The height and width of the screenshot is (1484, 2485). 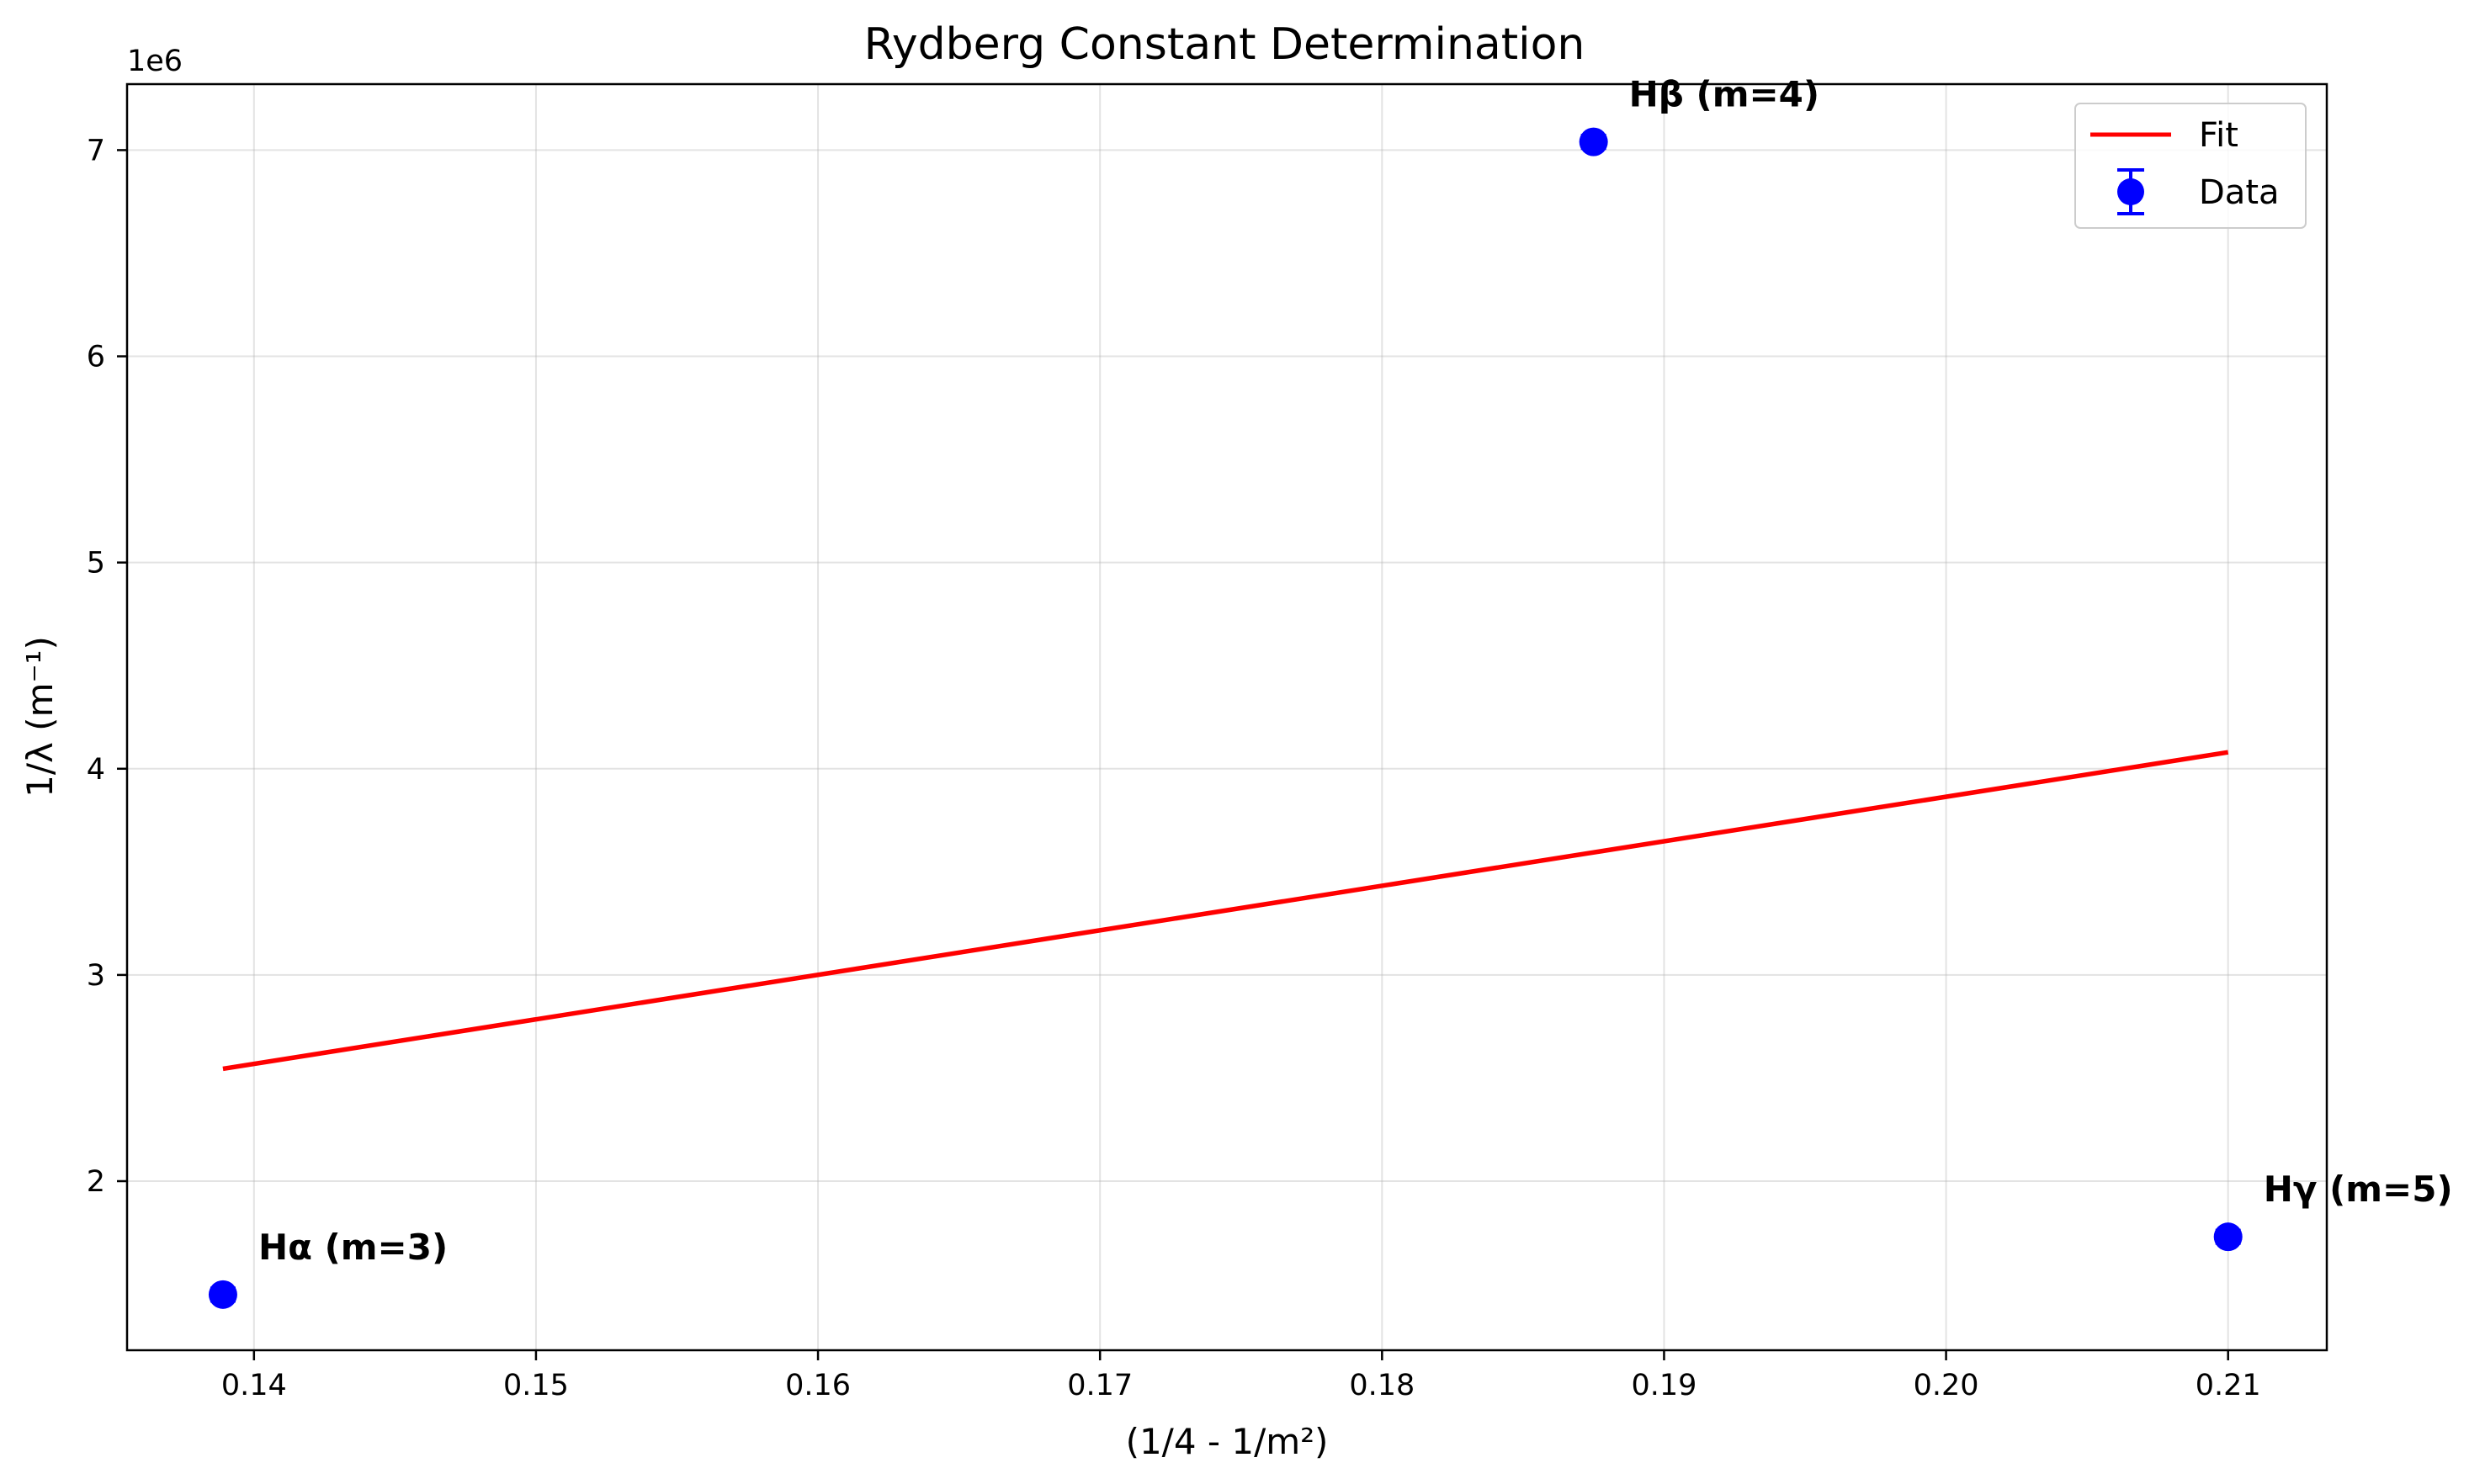 I want to click on y-tick-label: 3, so click(x=96, y=976).